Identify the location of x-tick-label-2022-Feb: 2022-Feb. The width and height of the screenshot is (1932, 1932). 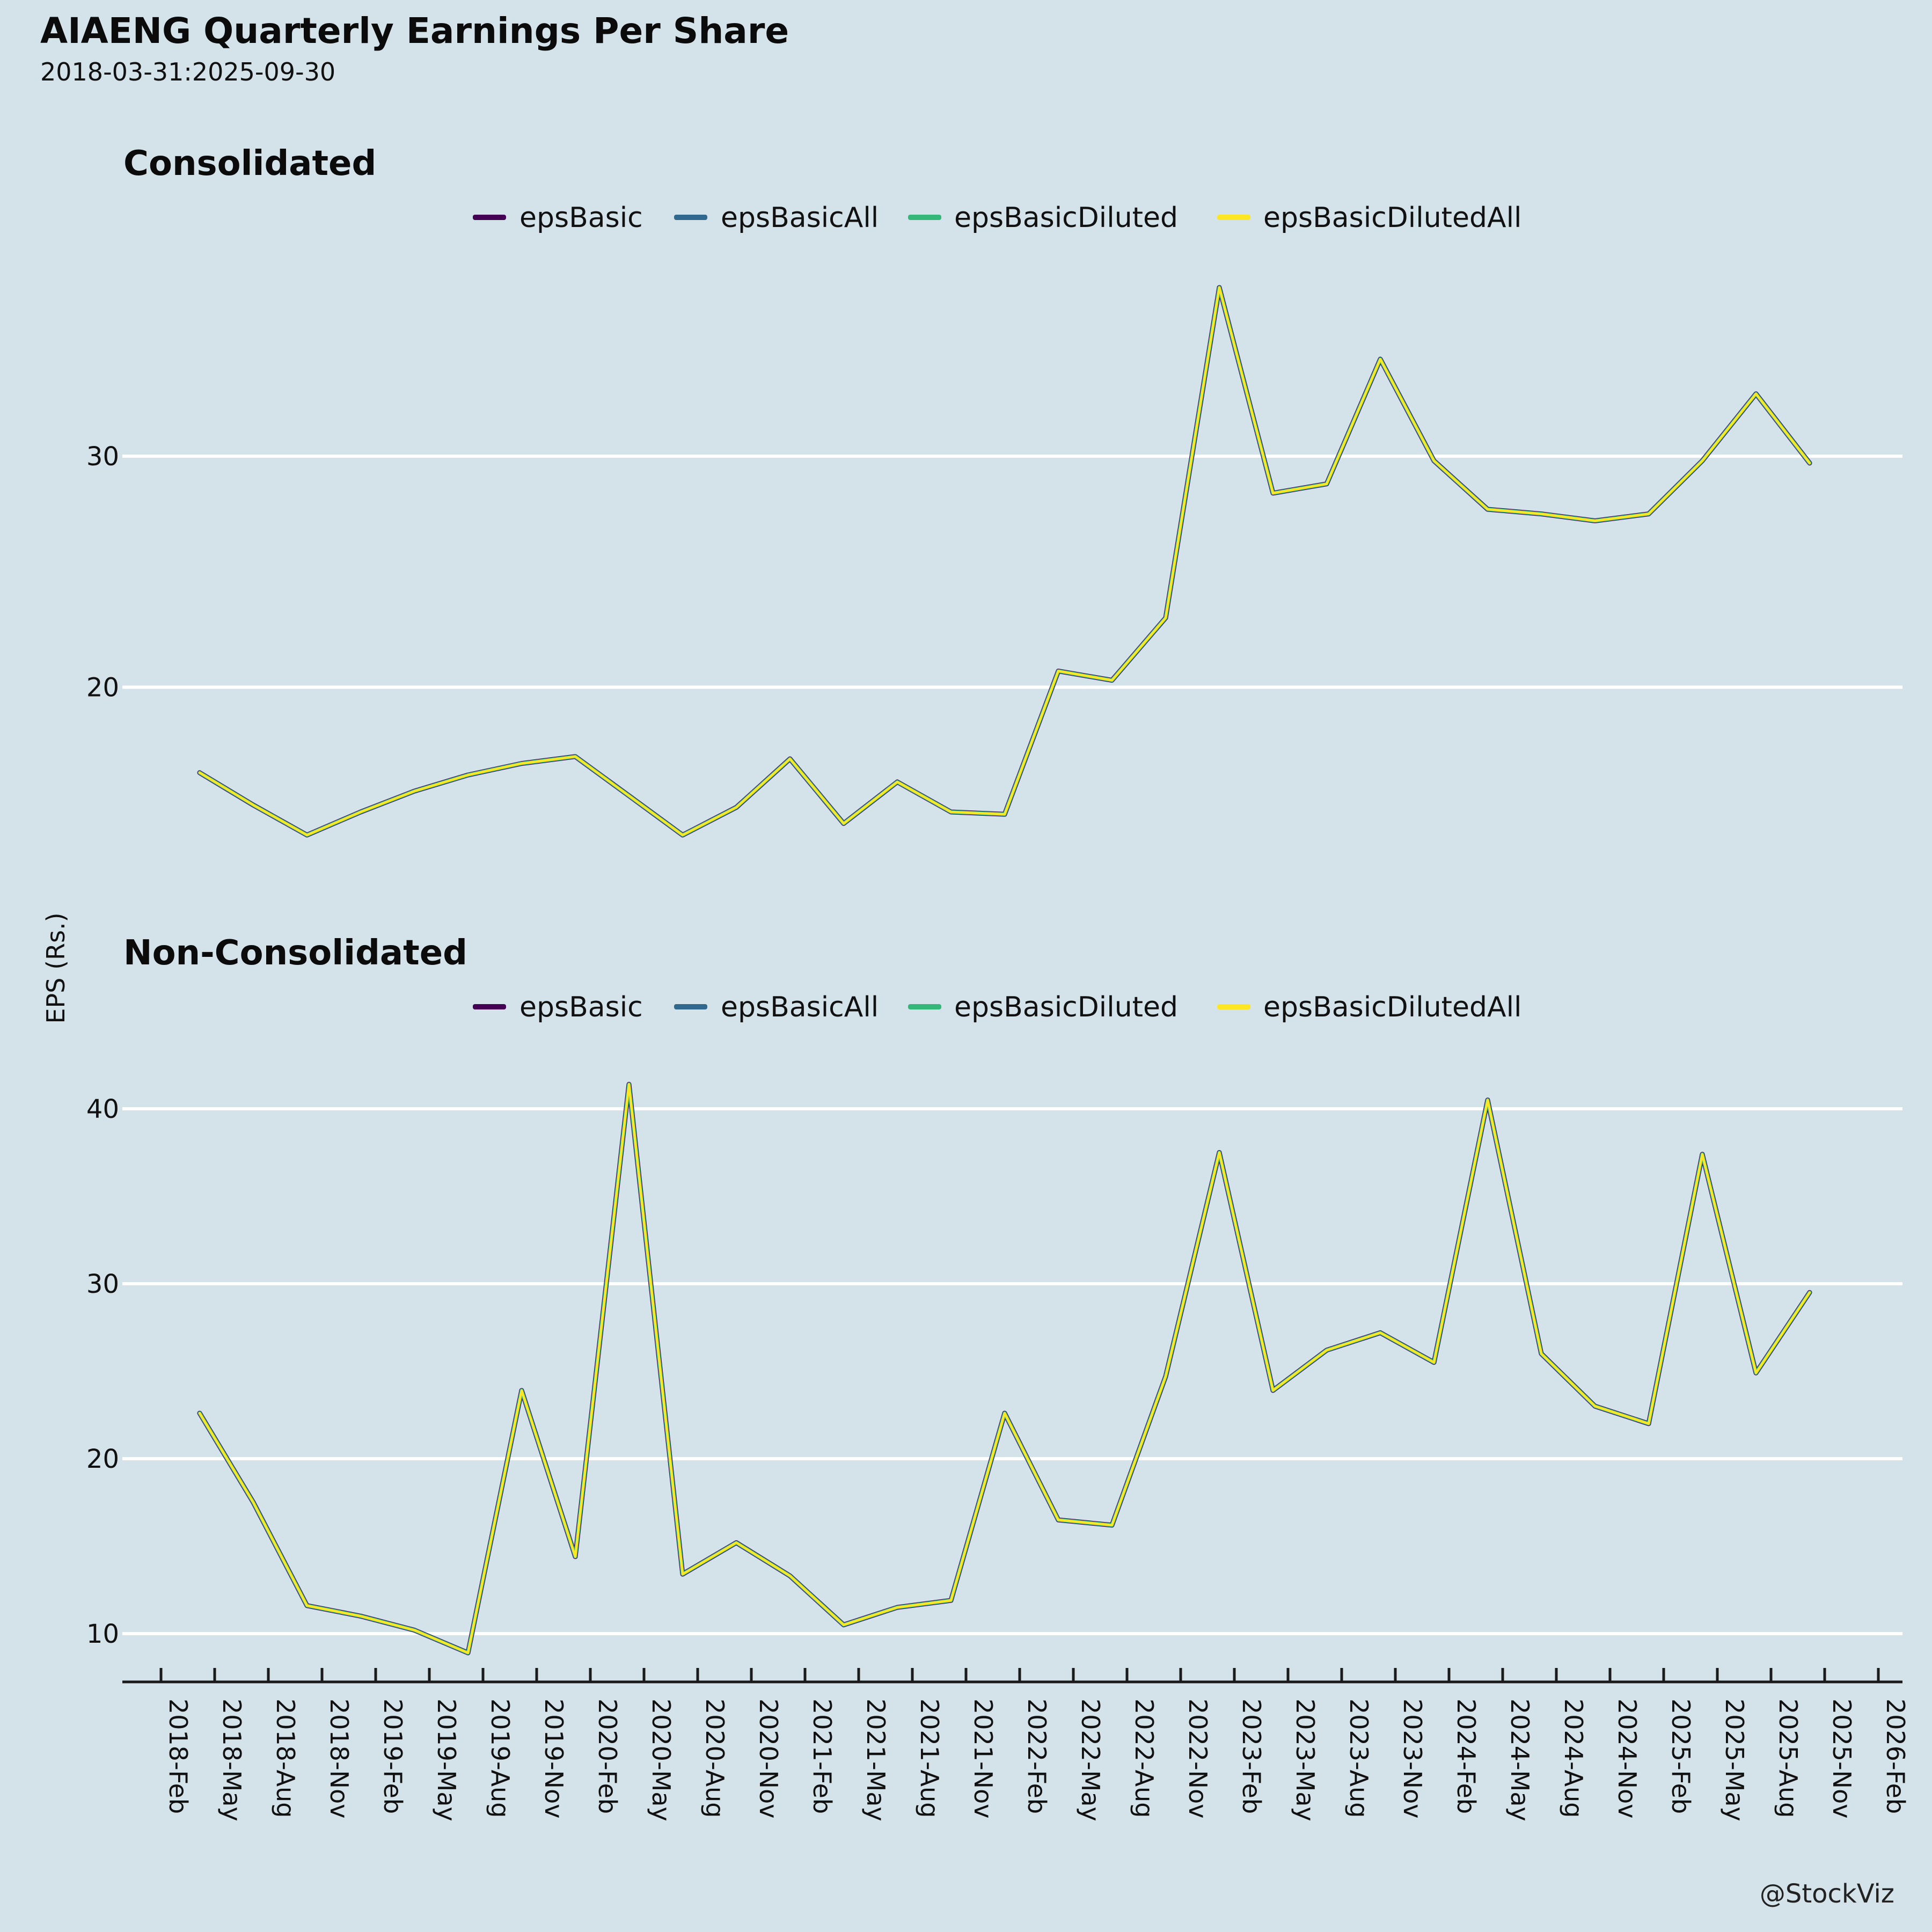
(1036, 1756).